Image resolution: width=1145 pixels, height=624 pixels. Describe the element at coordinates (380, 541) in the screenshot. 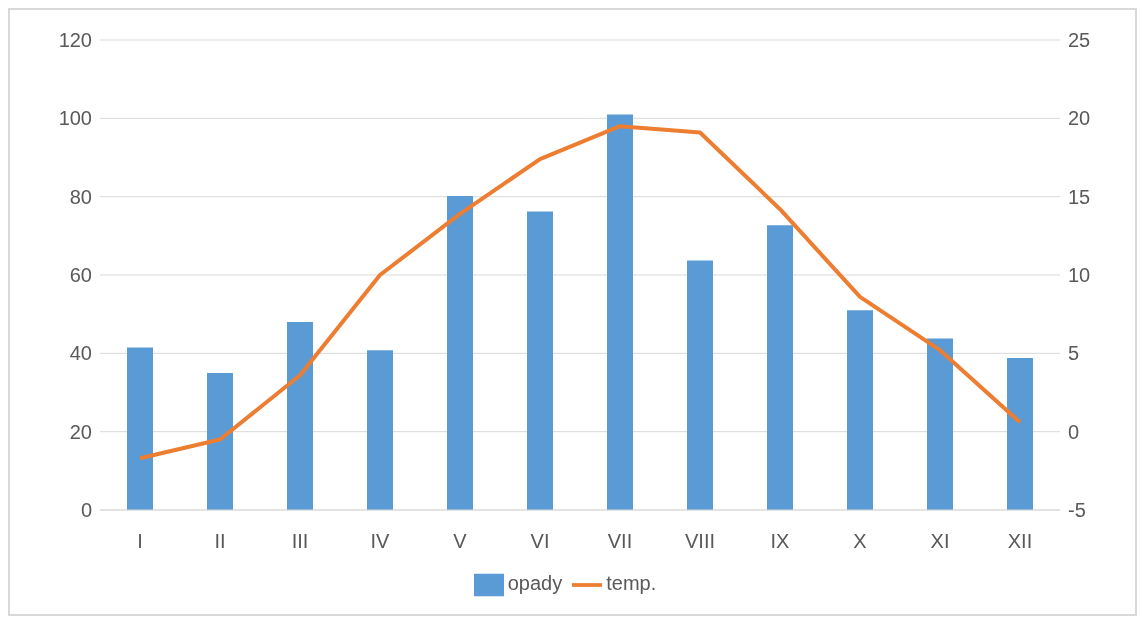

I see `x-tick-label: IV` at that location.